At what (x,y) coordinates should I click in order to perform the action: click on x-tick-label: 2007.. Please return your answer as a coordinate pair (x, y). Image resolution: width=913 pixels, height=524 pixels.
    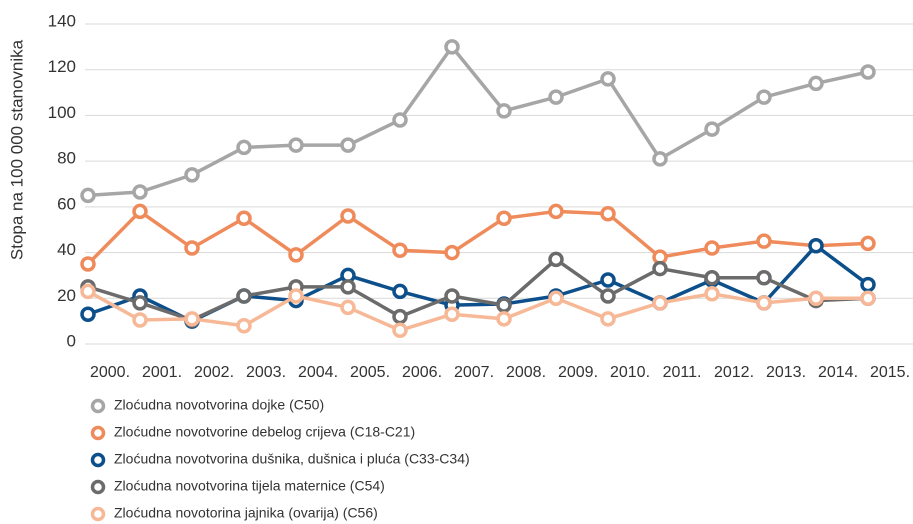
    Looking at the image, I should click on (474, 372).